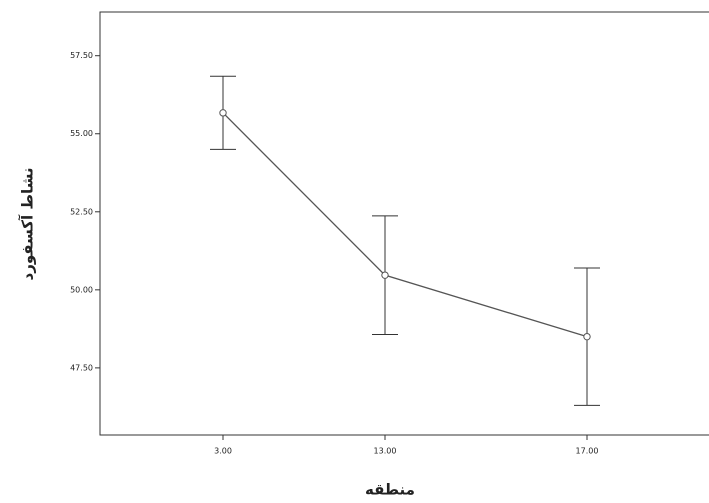  I want to click on y-tick-label: 50.00, so click(81, 289).